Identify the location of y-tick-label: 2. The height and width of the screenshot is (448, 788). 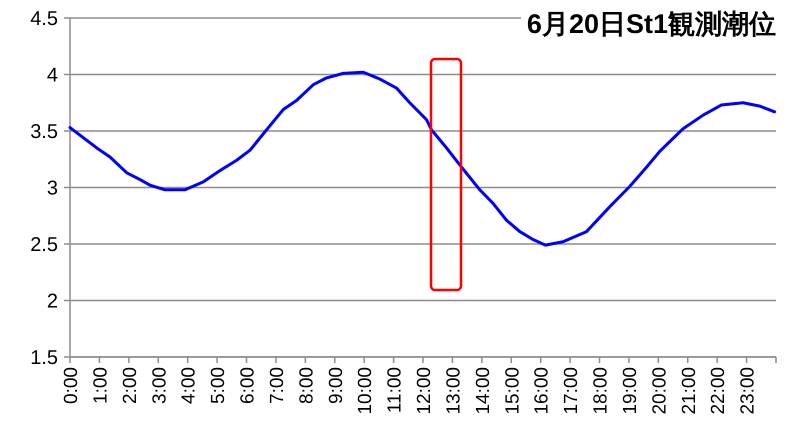
(52, 301).